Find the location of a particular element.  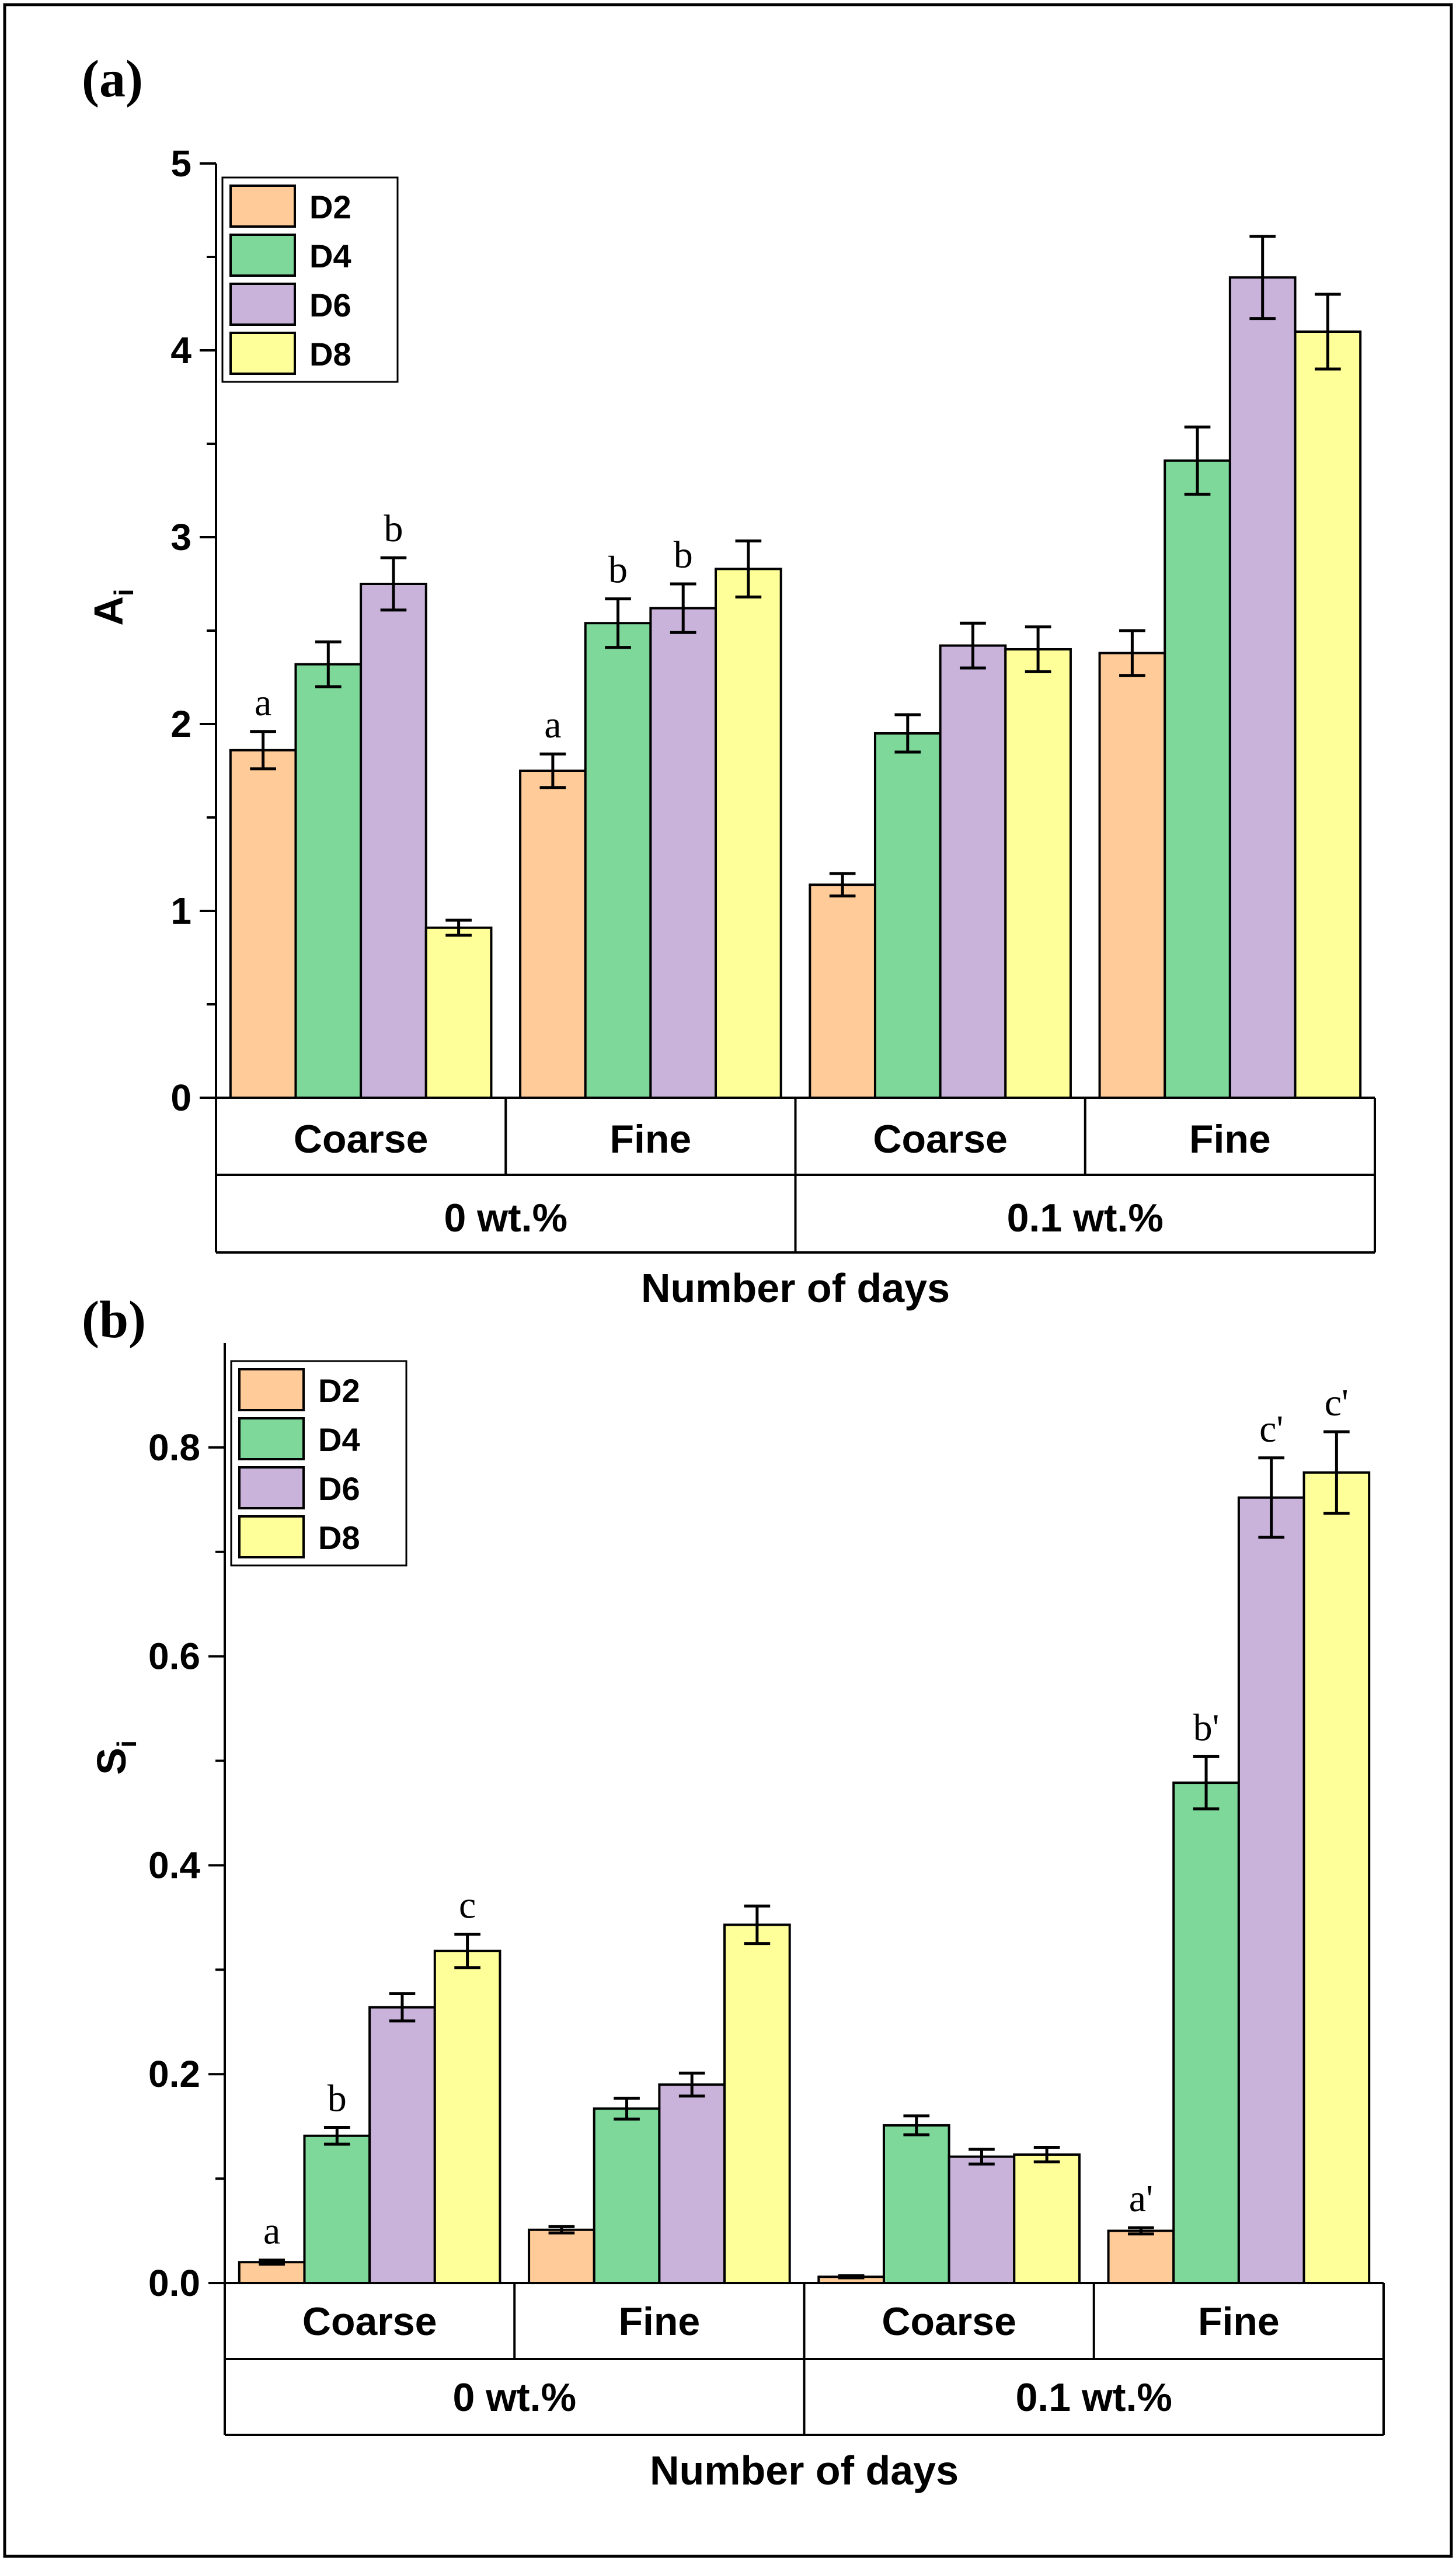

y-tick-label: 0.4 is located at coordinates (174, 1865).